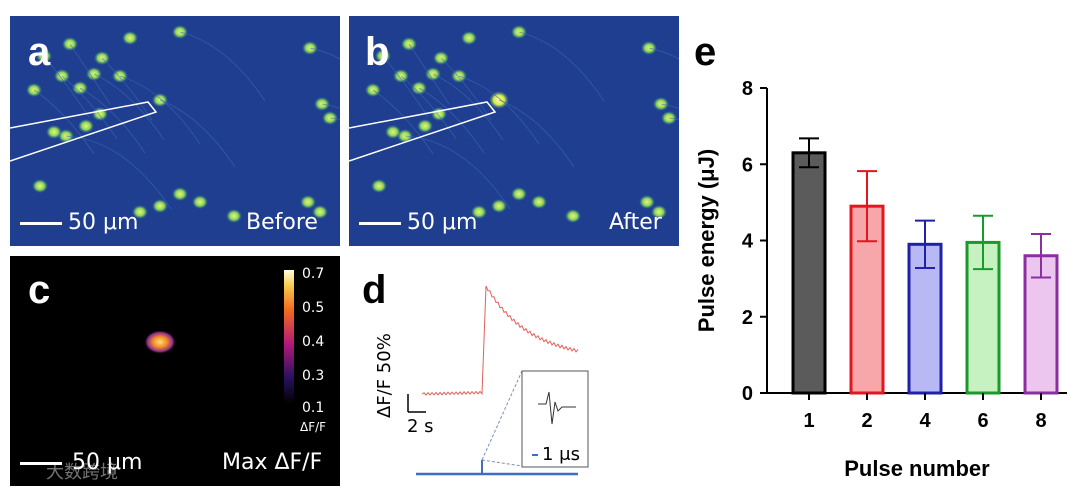  Describe the element at coordinates (498, 380) in the screenshot. I see `calcium-trace` at that location.